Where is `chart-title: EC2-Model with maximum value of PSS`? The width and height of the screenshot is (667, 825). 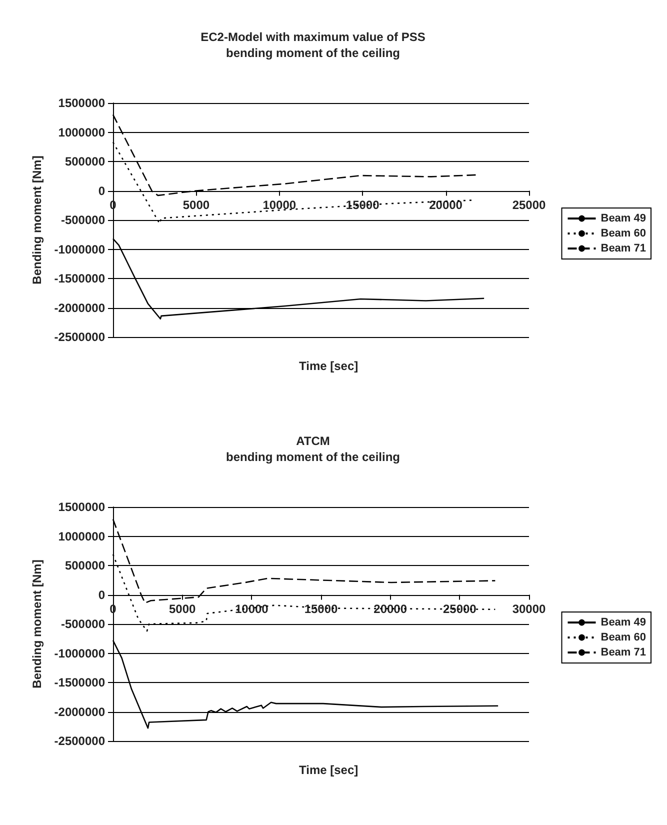
chart-title: EC2-Model with maximum value of PSS is located at coordinates (313, 37).